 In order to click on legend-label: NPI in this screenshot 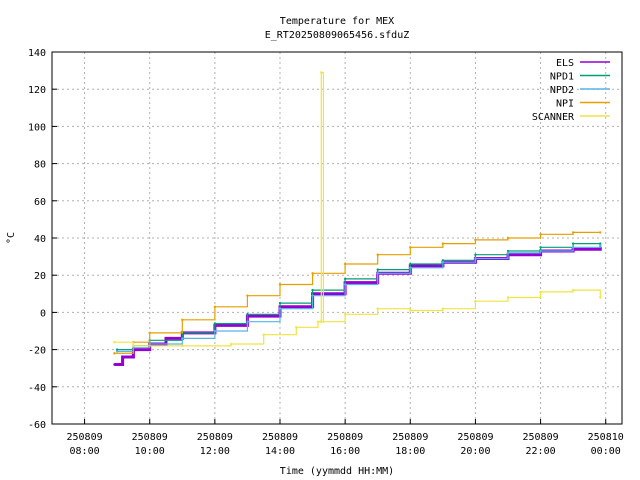, I will do `click(565, 104)`.